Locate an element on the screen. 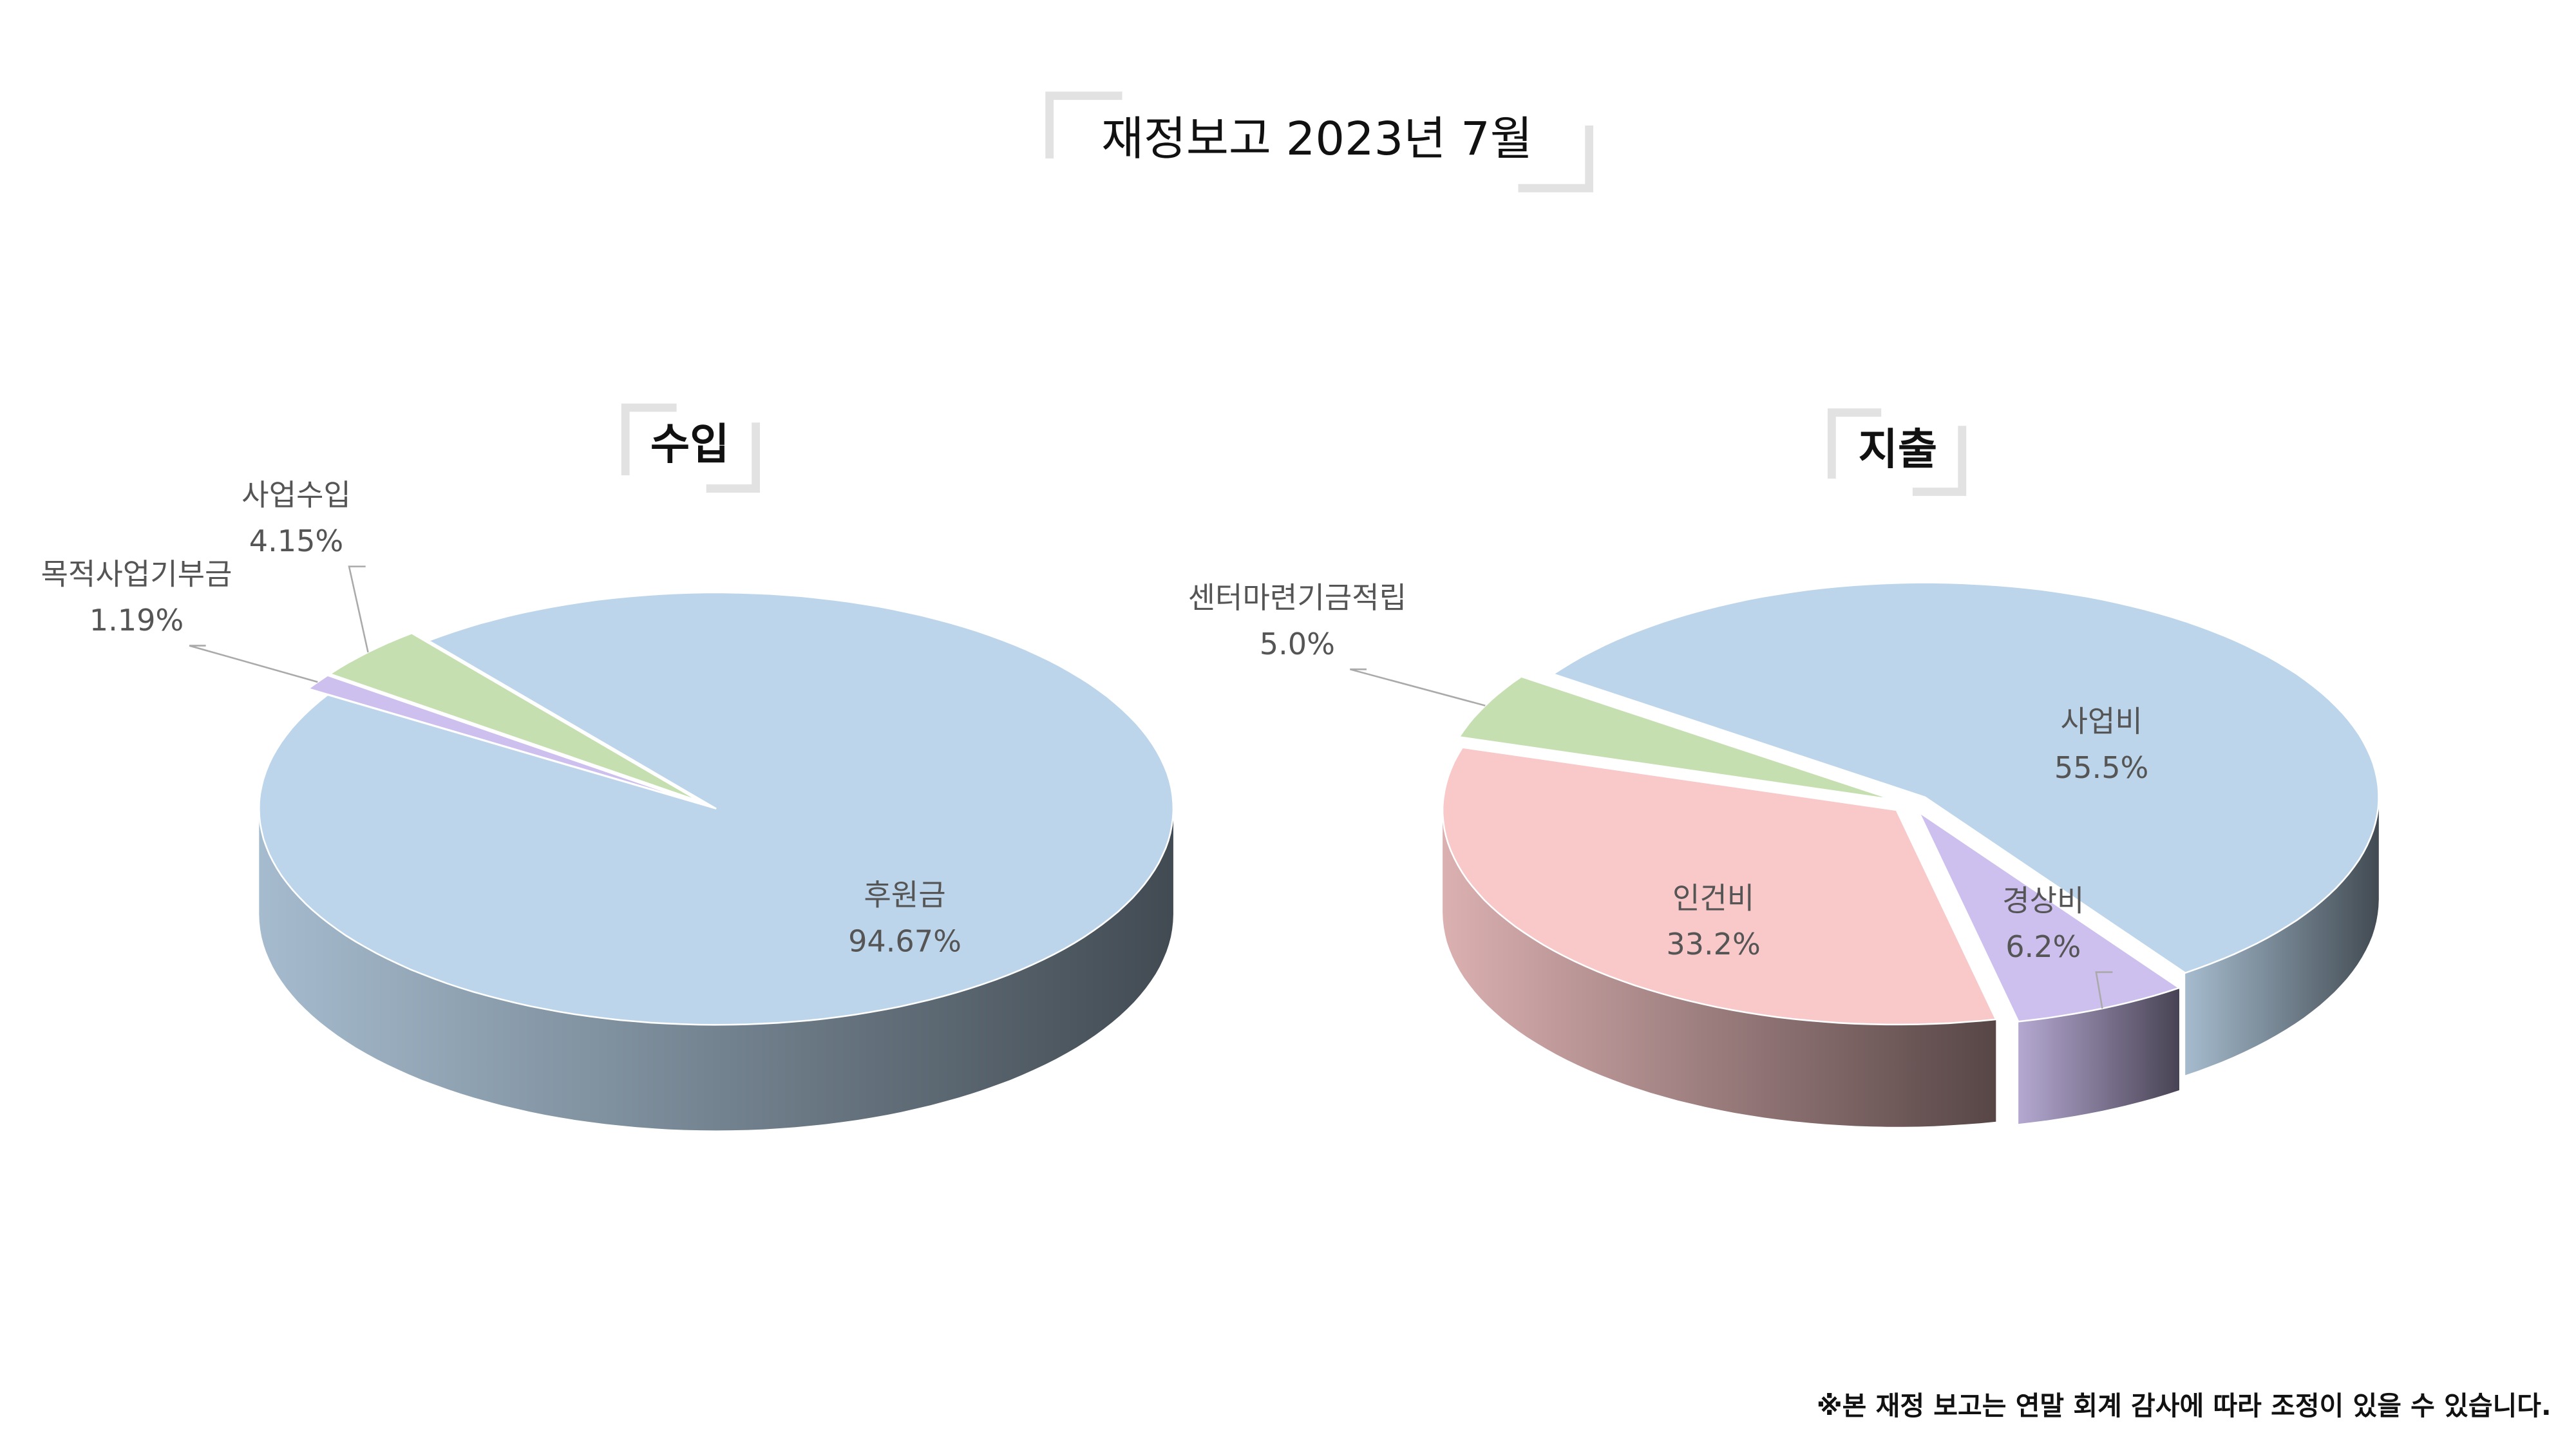  slice-value: 55.5% is located at coordinates (2101, 767).